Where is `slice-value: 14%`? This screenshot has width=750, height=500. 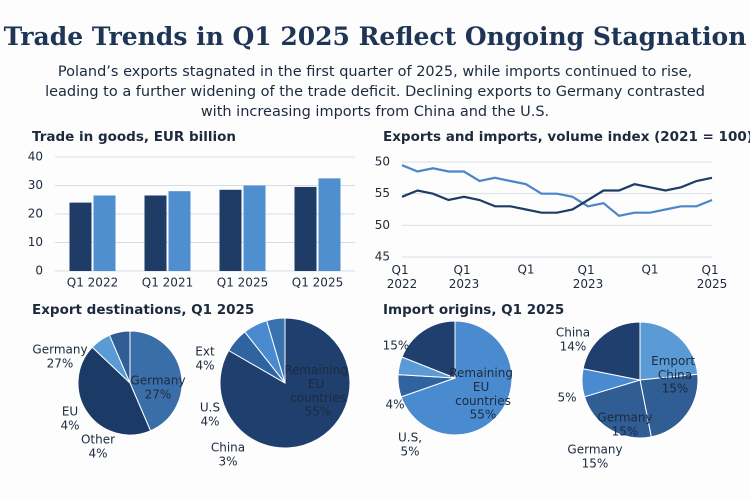
slice-value: 14% is located at coordinates (573, 347).